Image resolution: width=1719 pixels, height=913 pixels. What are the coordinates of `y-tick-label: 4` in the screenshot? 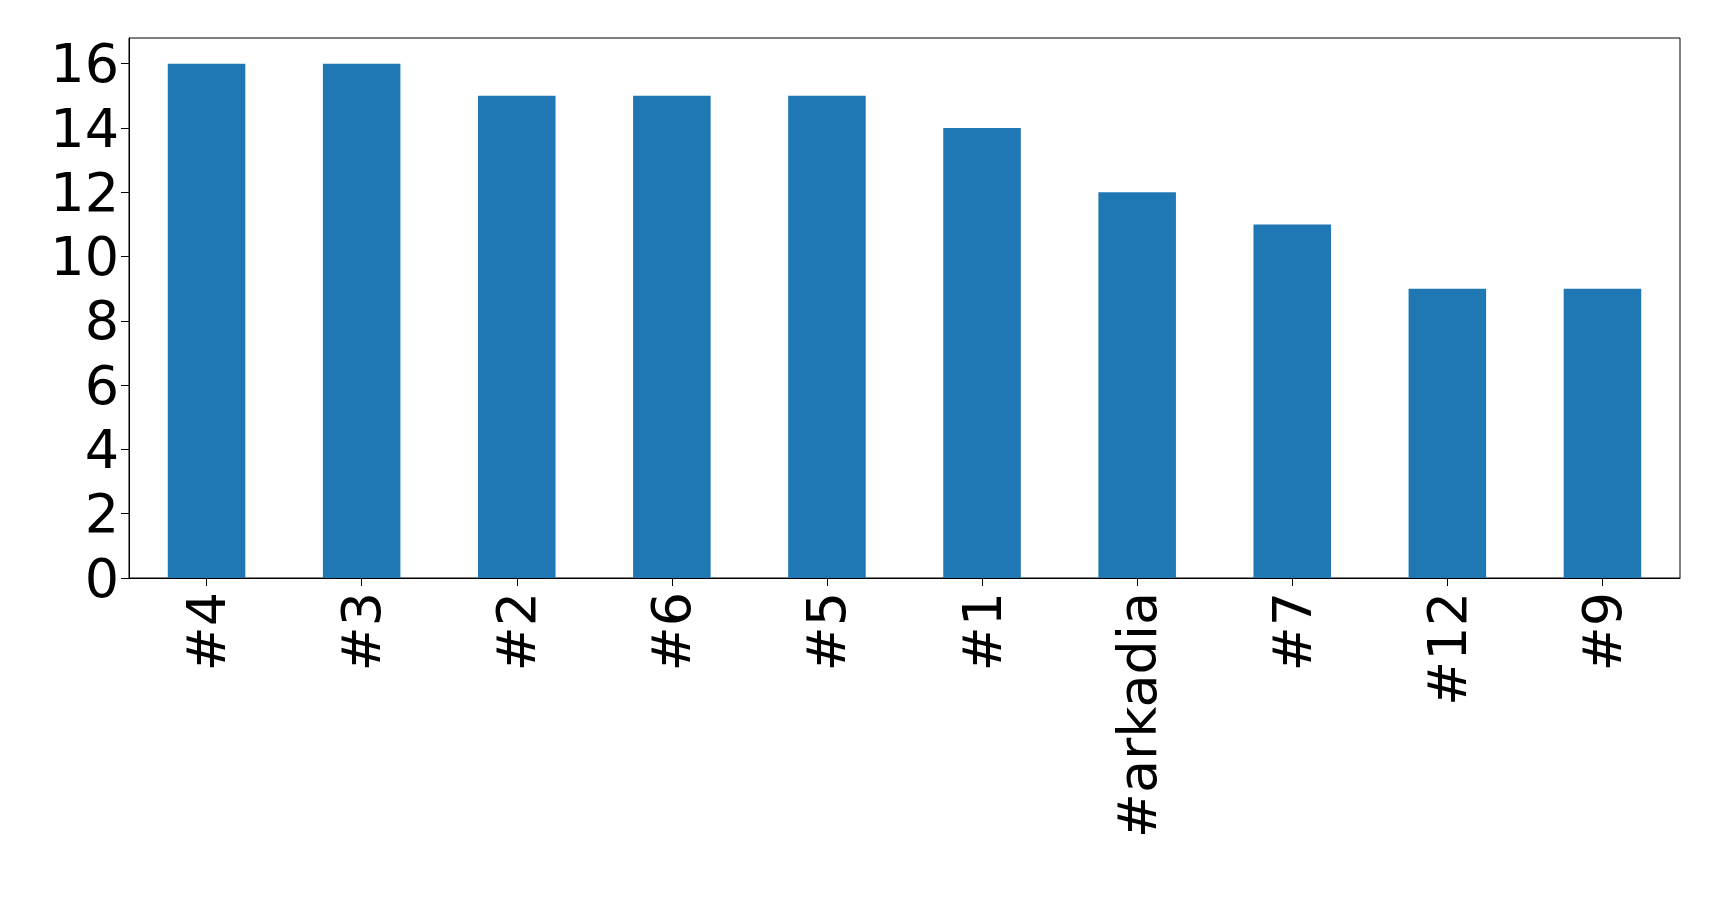 It's located at (101, 449).